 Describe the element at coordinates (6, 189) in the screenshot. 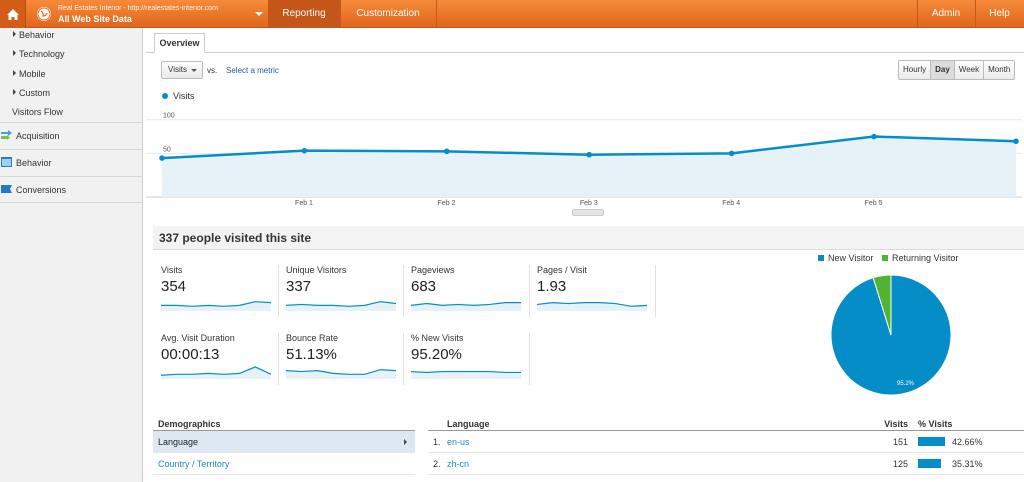

I see `conversions-icon` at that location.